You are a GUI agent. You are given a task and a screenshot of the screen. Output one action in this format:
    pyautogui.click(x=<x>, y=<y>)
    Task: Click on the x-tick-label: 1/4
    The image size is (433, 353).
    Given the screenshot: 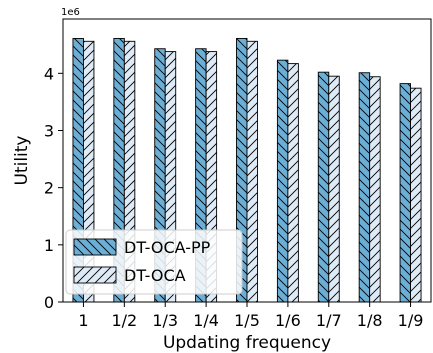 What is the action you would take?
    pyautogui.click(x=206, y=320)
    